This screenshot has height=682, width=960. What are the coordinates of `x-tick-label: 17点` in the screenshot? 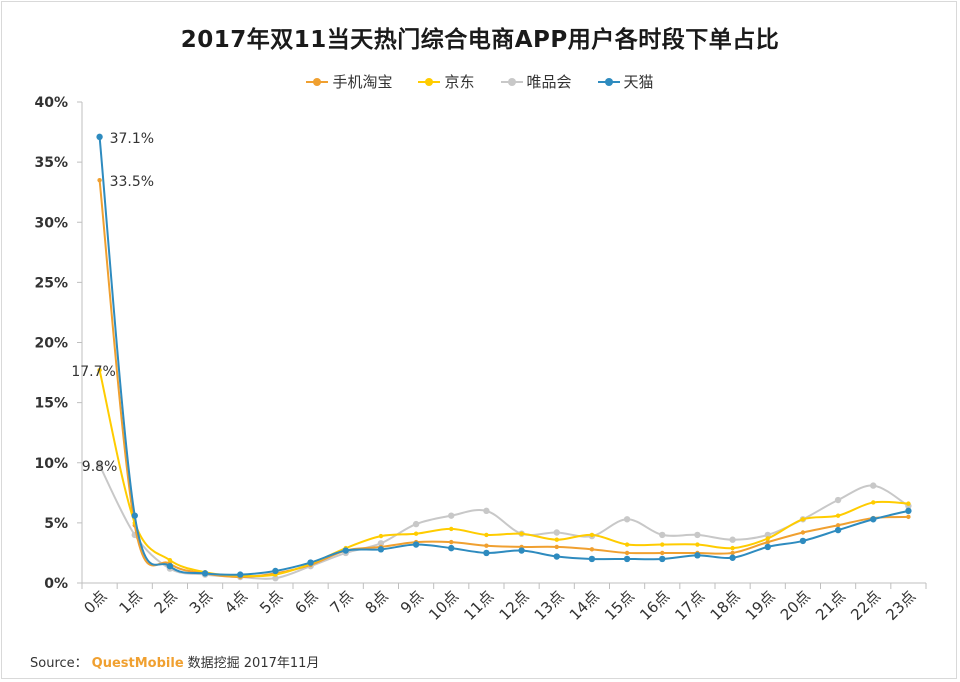 It's located at (689, 605).